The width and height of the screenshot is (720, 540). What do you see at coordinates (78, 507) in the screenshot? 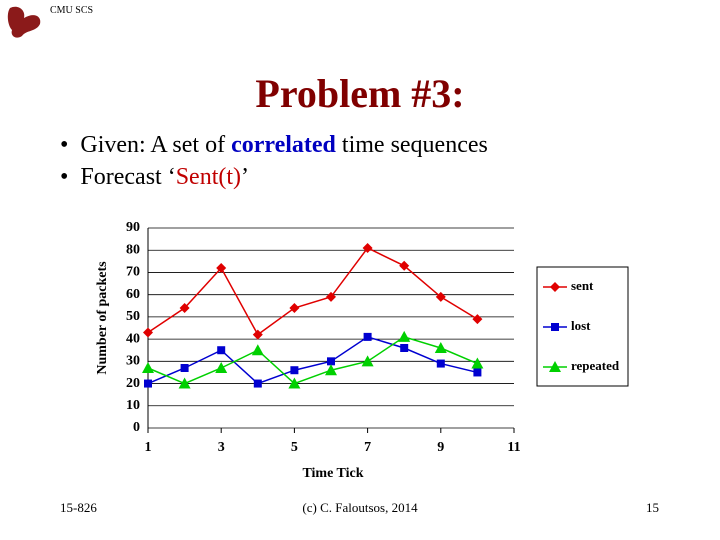
I see `footer-left: 15-826` at bounding box center [78, 507].